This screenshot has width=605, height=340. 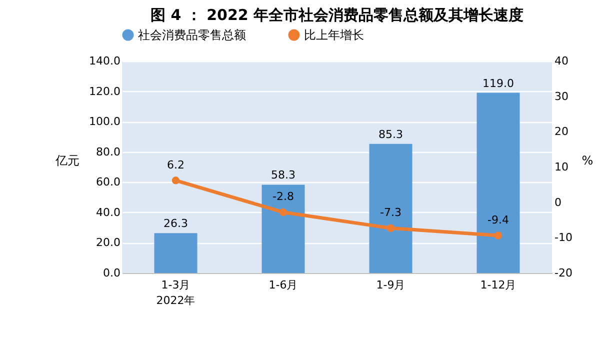 What do you see at coordinates (561, 131) in the screenshot?
I see `y2-tick-label: 20` at bounding box center [561, 131].